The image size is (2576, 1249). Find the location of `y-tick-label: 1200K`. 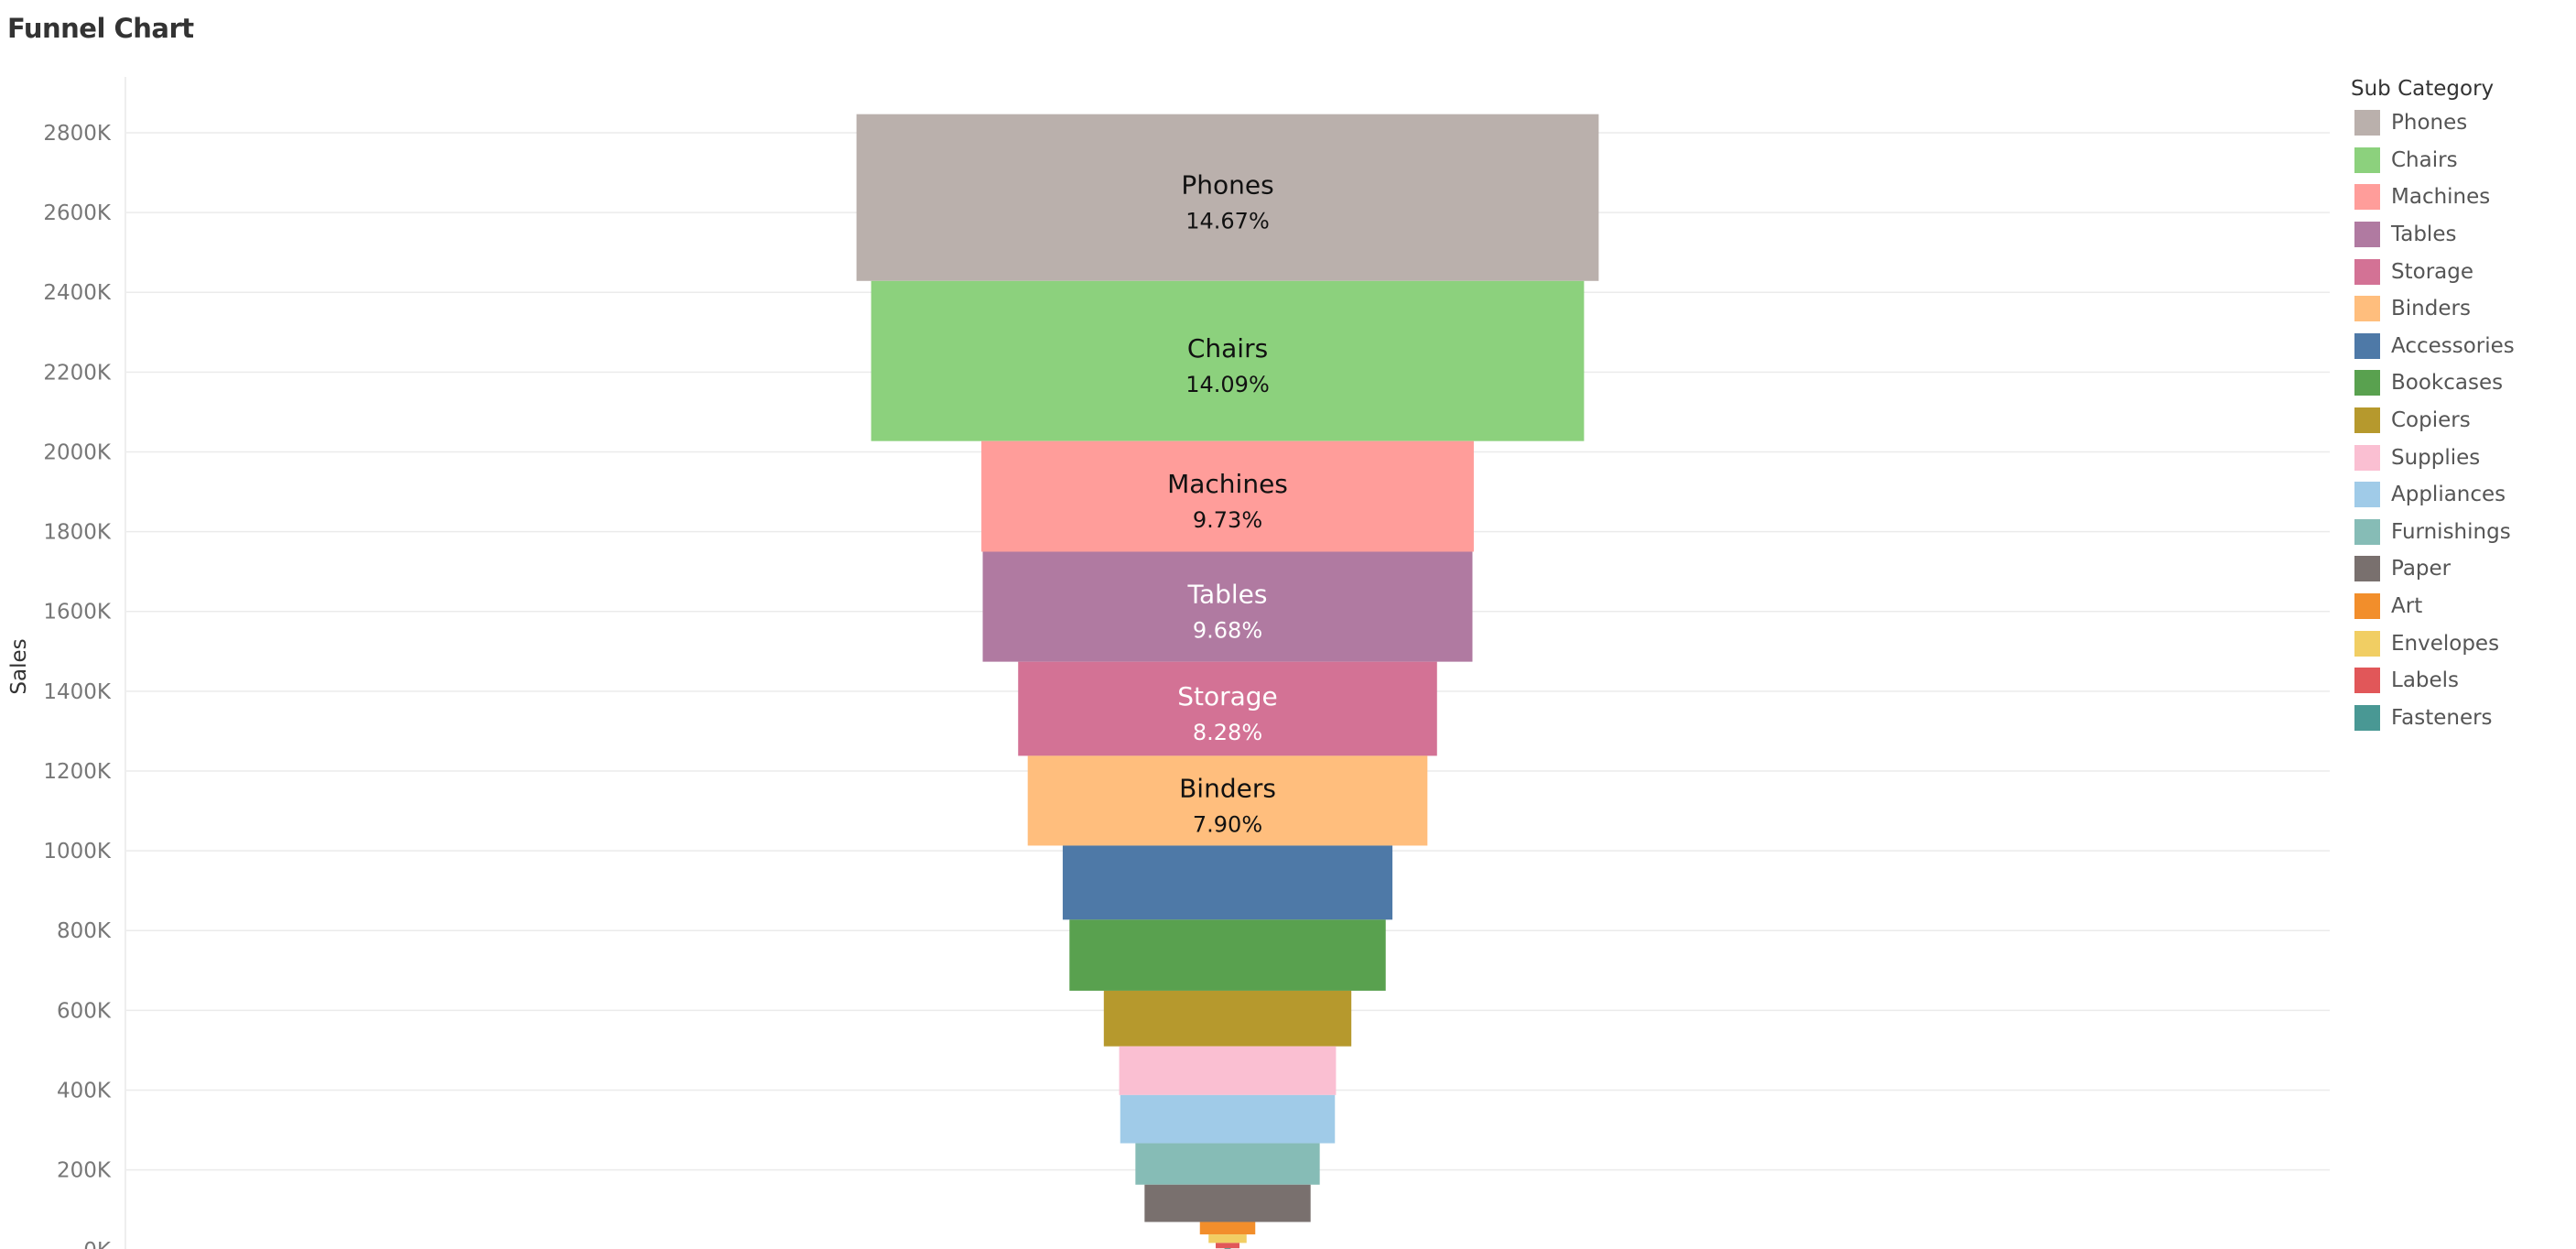

y-tick-label: 1200K is located at coordinates (78, 772).